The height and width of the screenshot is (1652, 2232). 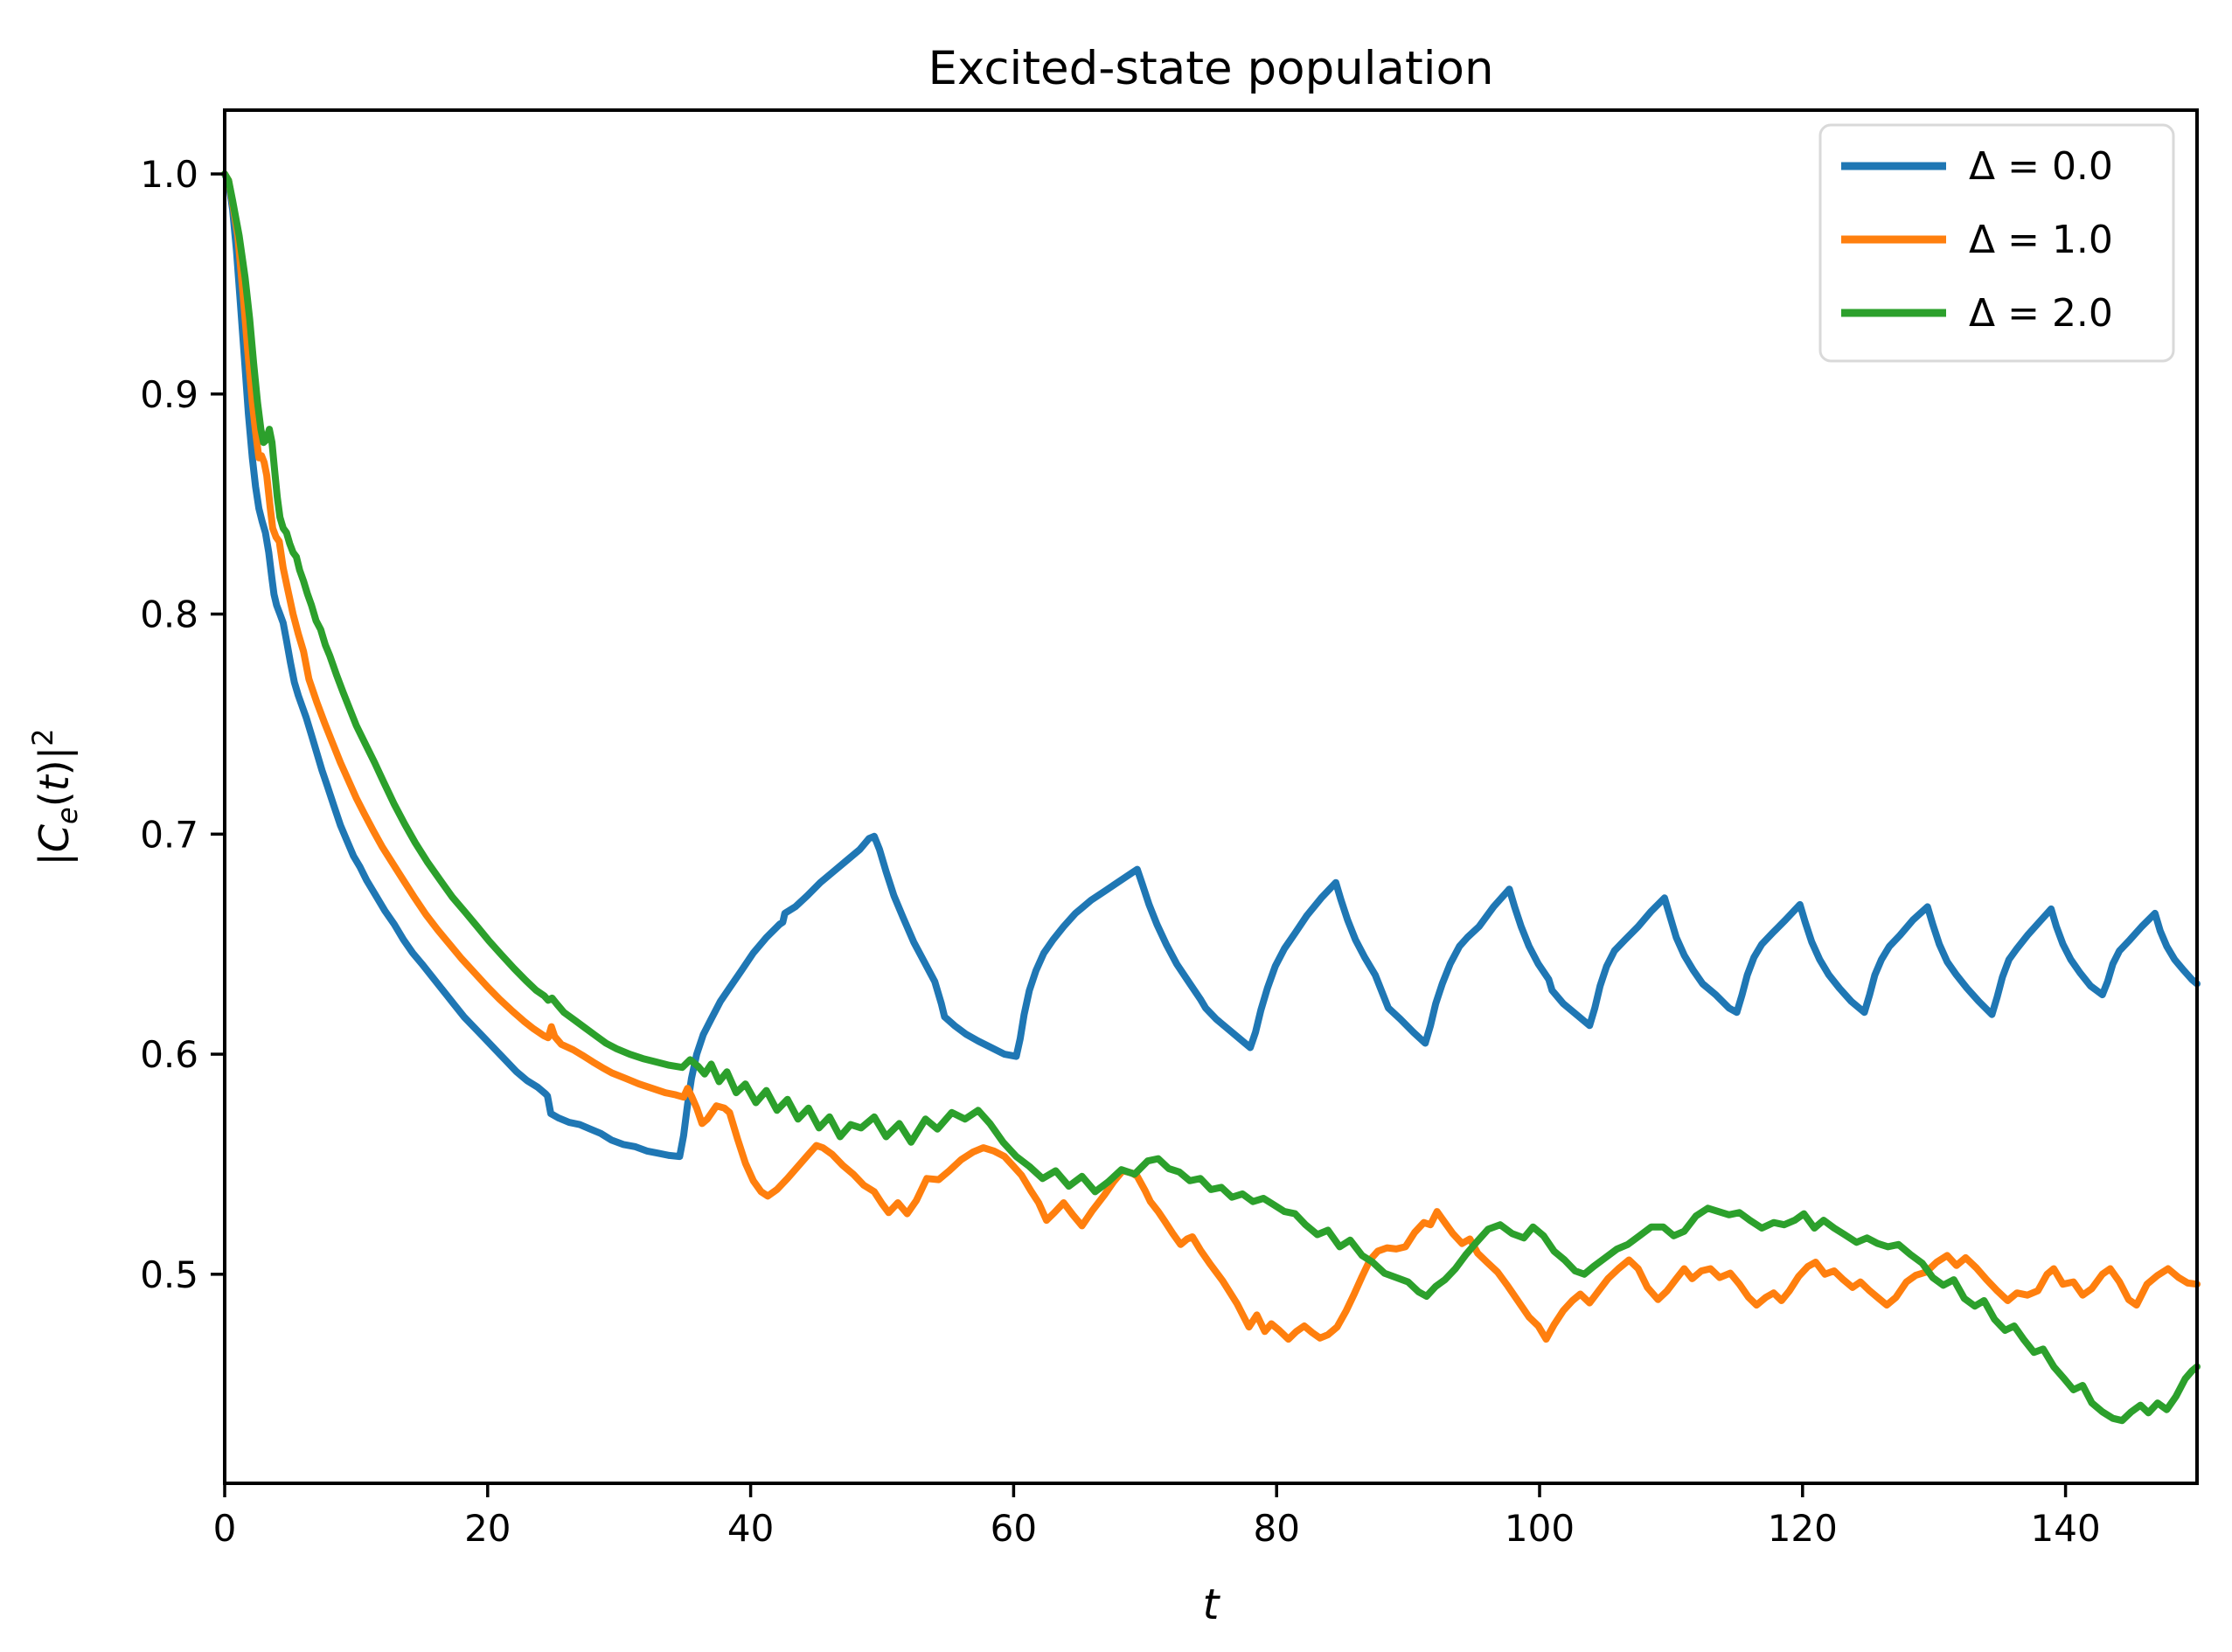 I want to click on x-tick-label: 0, so click(x=225, y=1529).